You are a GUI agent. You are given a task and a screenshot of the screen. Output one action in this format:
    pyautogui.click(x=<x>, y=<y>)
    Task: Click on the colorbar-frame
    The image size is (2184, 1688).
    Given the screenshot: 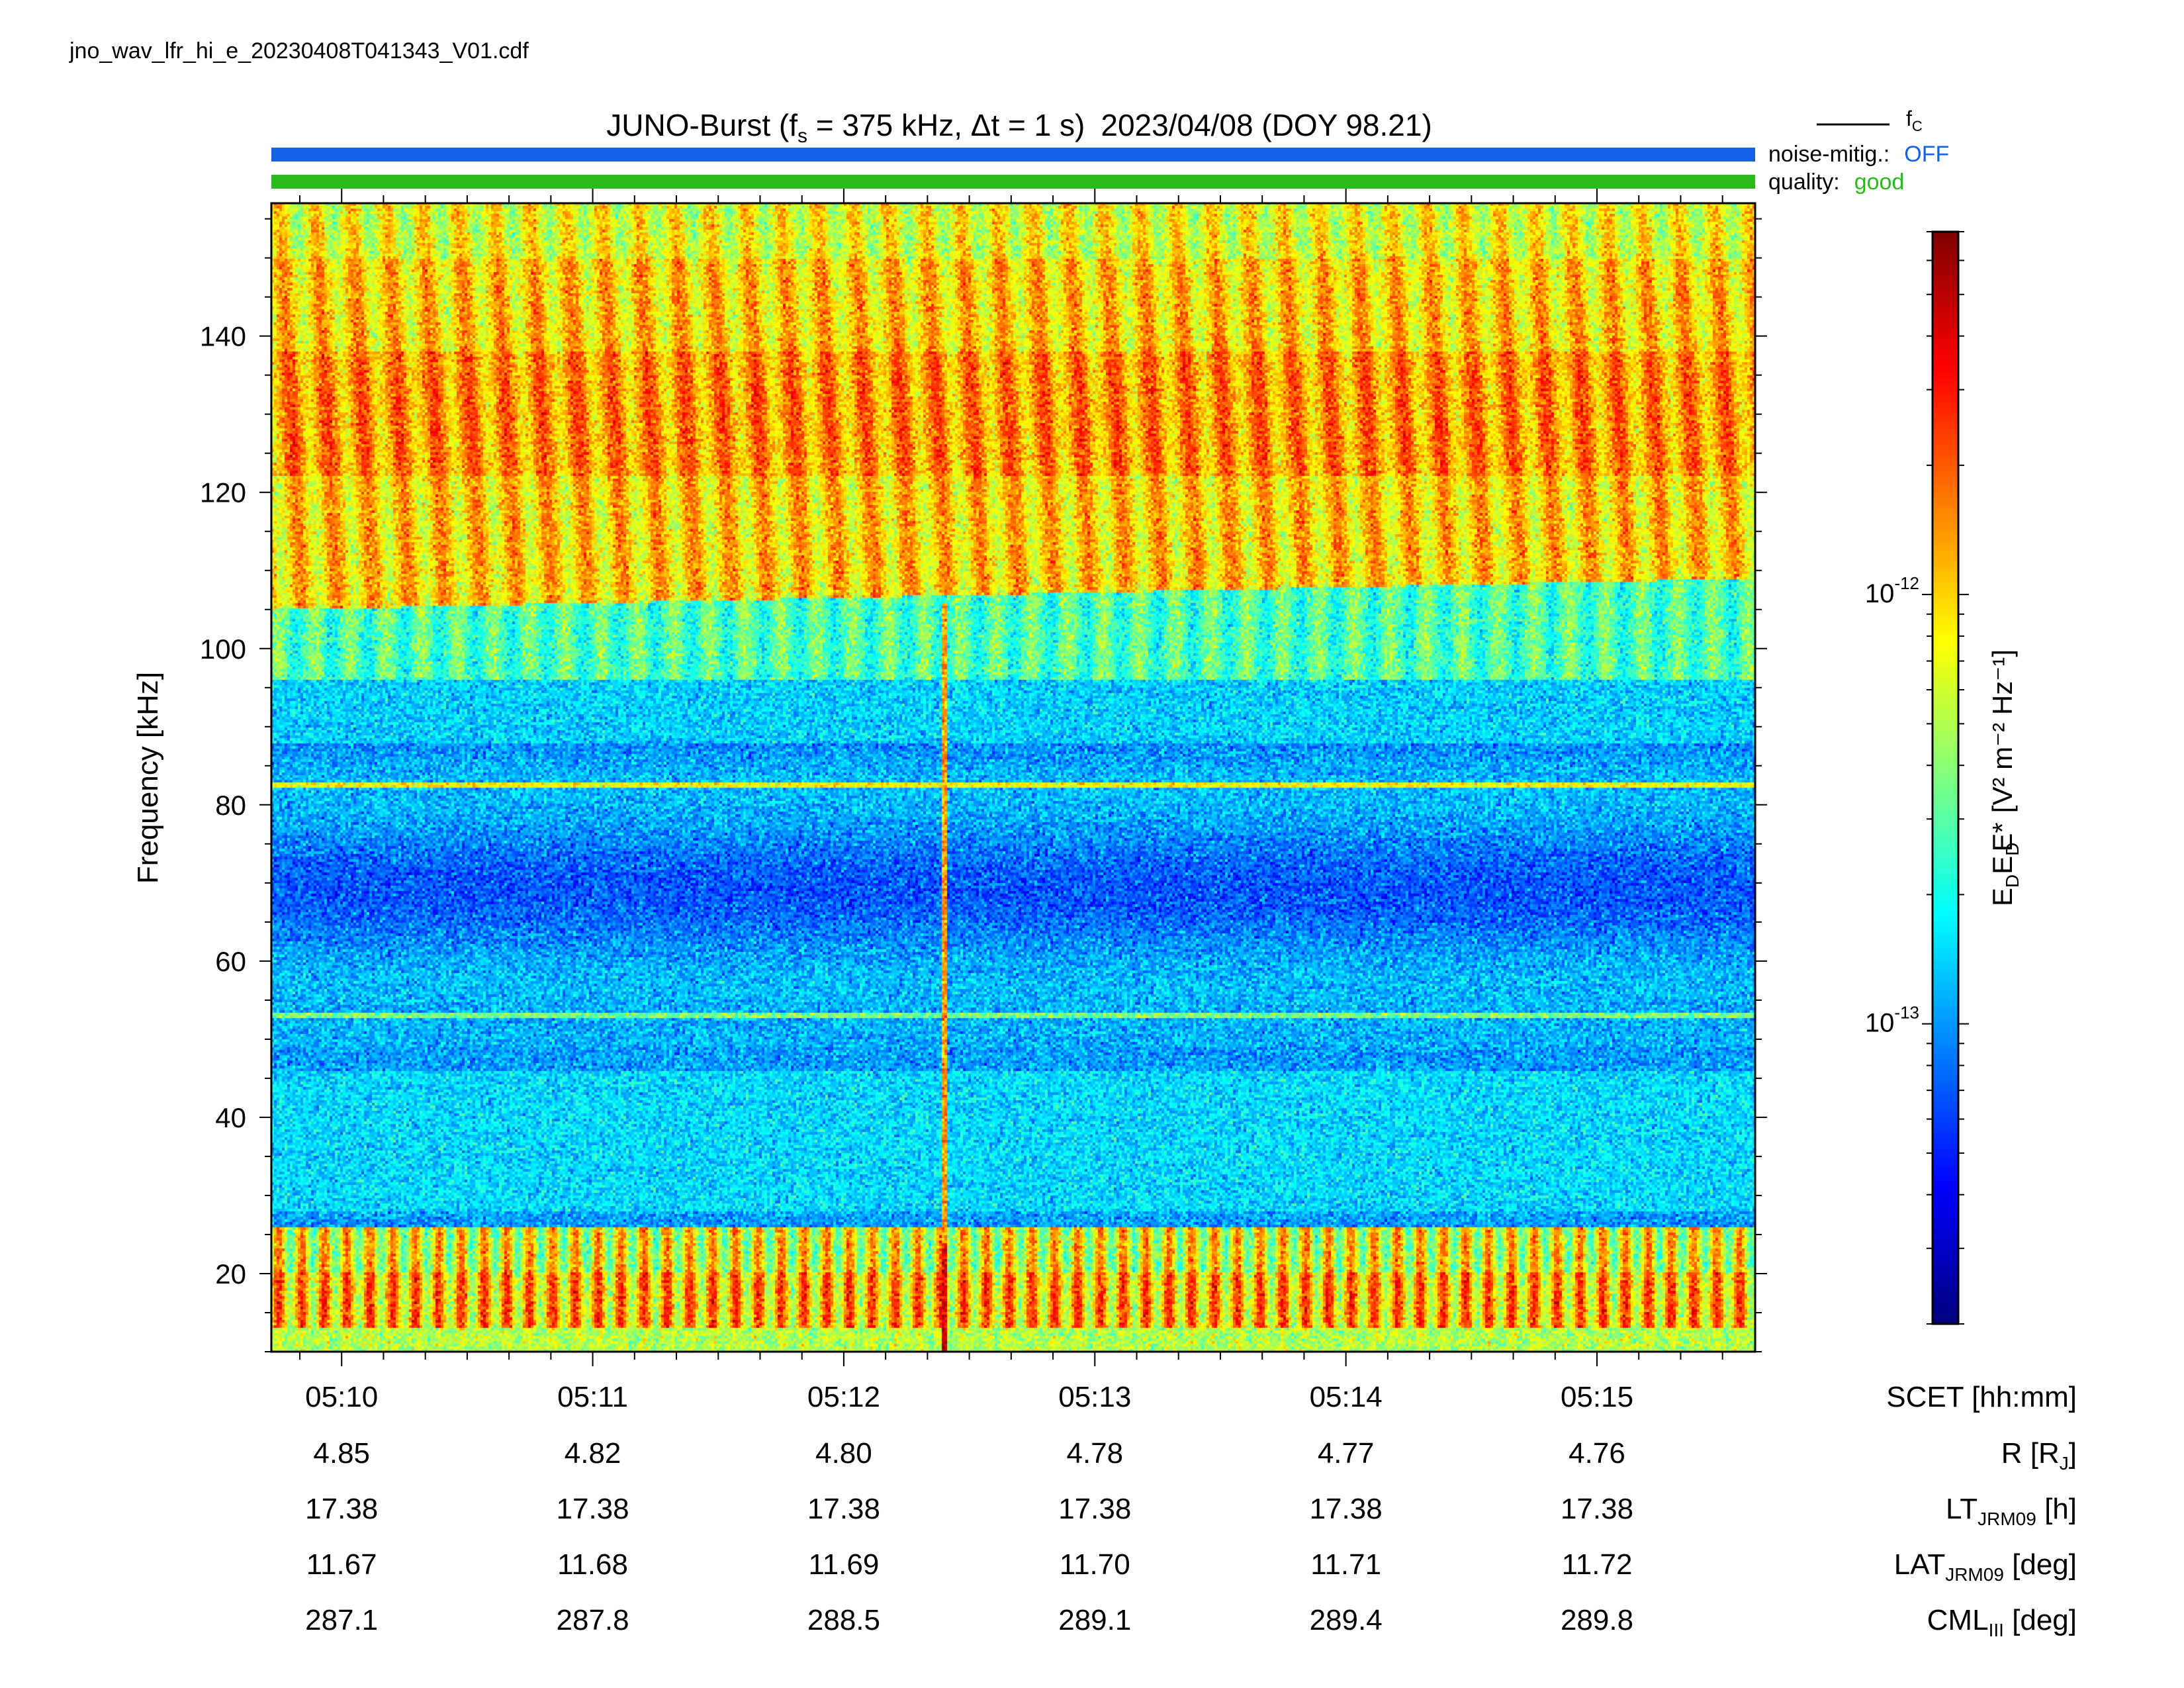 What is the action you would take?
    pyautogui.click(x=1945, y=777)
    